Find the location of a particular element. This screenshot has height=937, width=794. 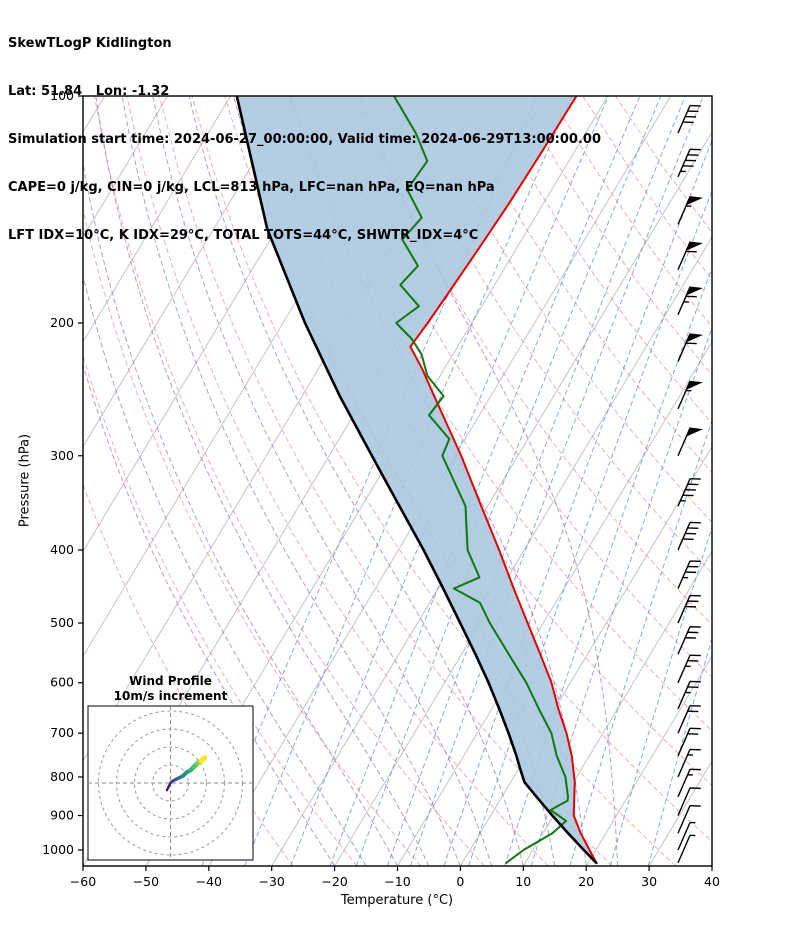

y-tick-label: 1000 is located at coordinates (58, 849).